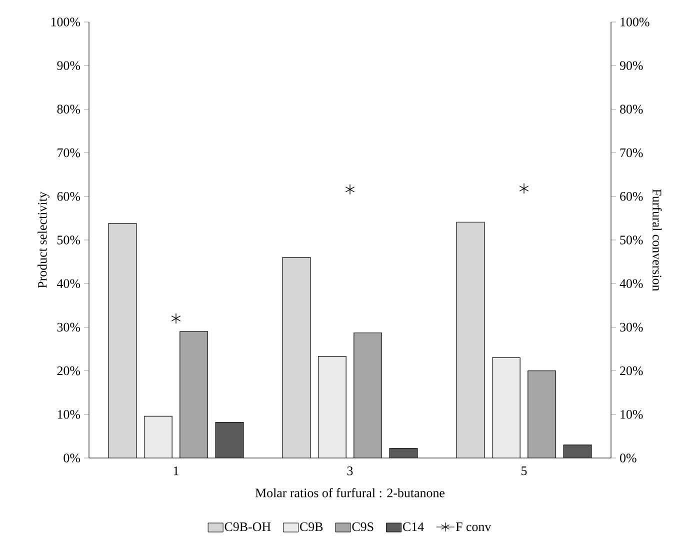  What do you see at coordinates (69, 414) in the screenshot?
I see `y-tick-label: 10%` at bounding box center [69, 414].